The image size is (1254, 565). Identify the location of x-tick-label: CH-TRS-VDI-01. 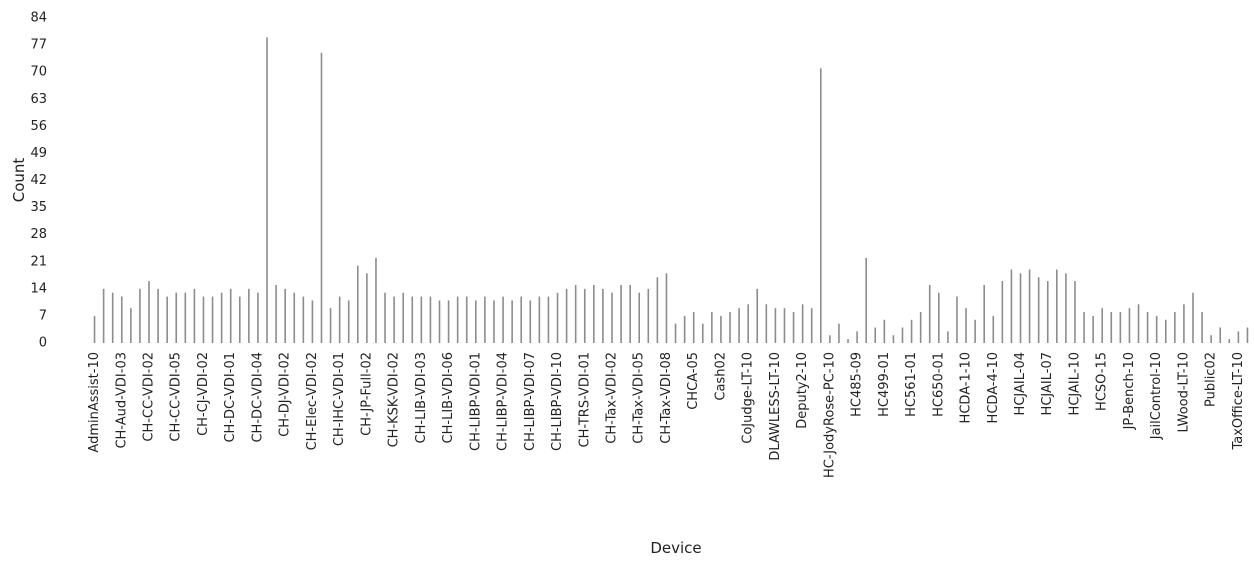
(584, 399).